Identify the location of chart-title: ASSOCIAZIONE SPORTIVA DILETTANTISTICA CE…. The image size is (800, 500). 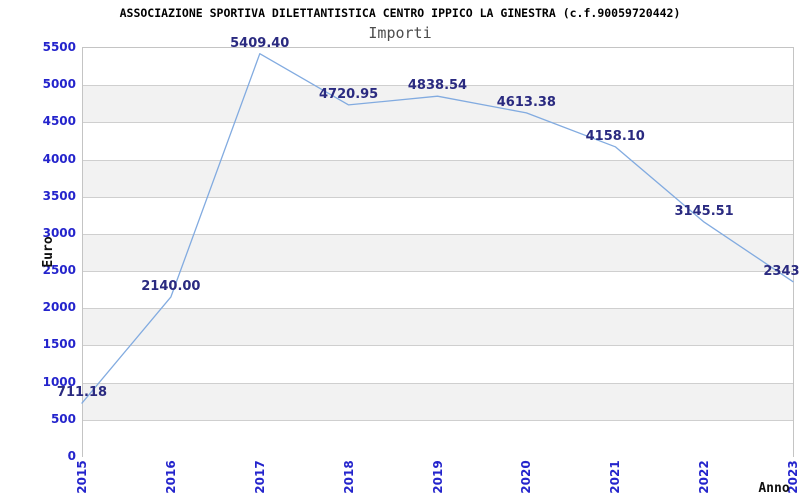
(400, 13).